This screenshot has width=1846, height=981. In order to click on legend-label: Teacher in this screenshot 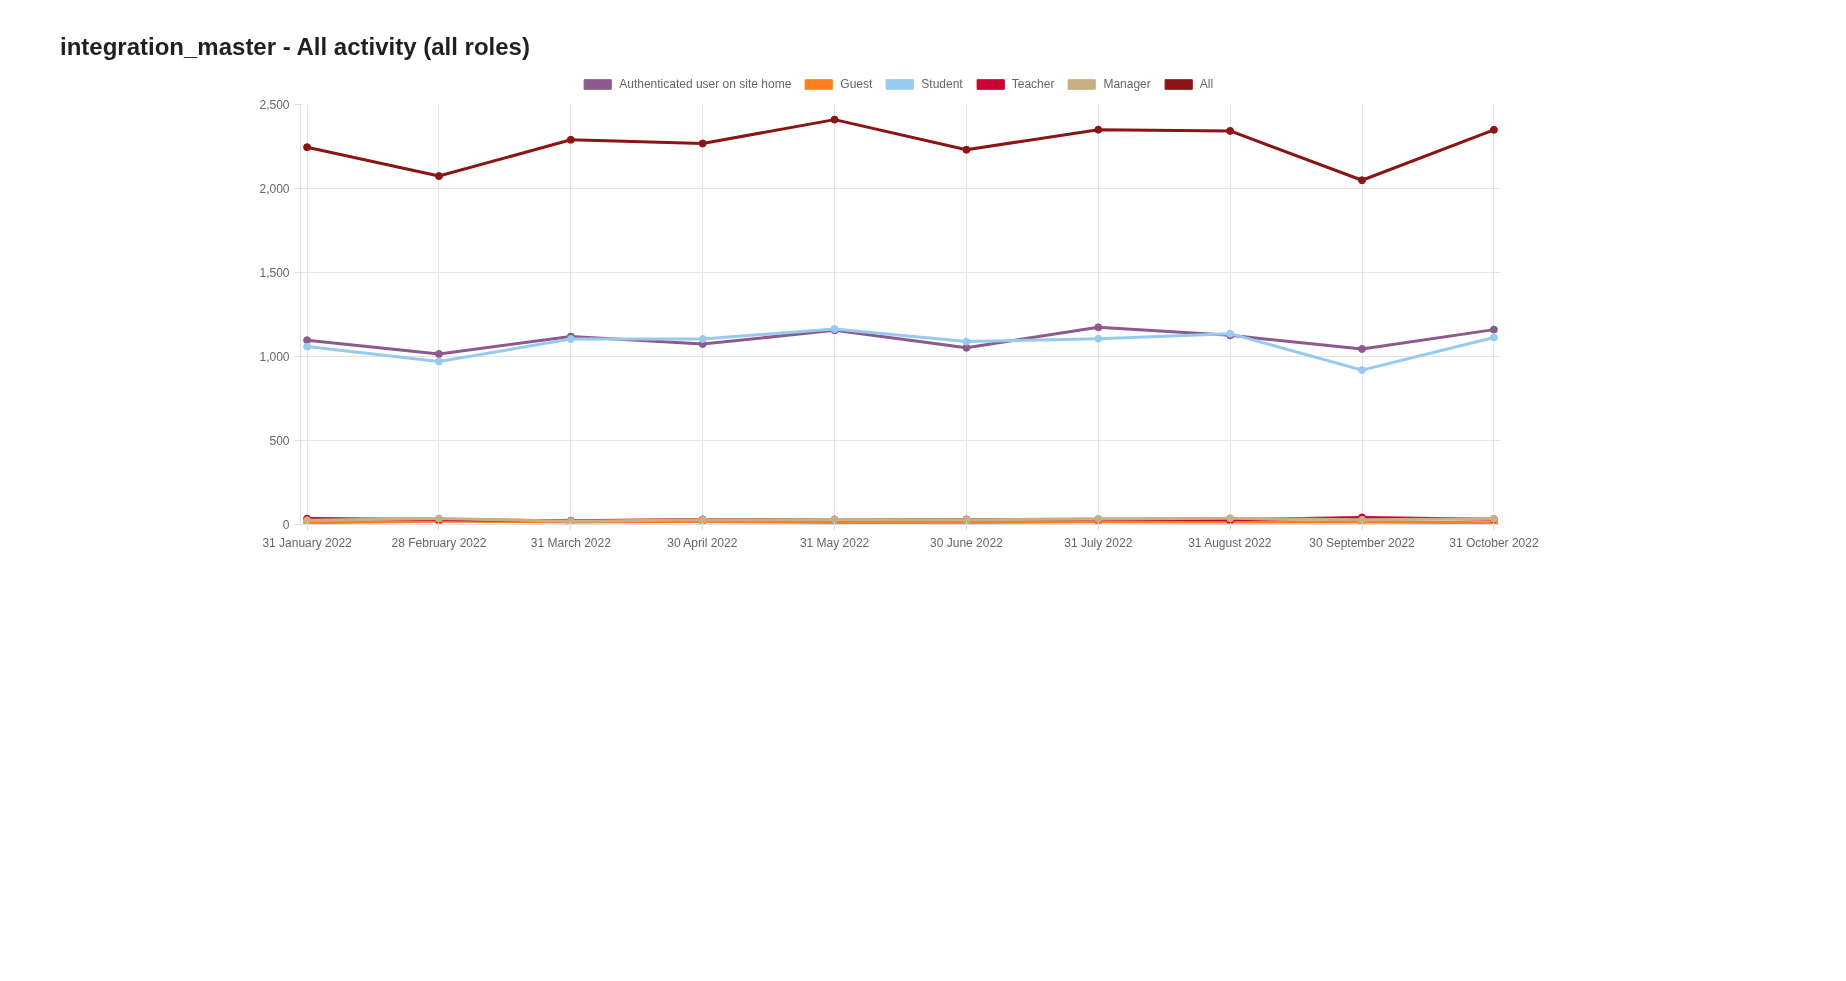, I will do `click(1033, 84)`.